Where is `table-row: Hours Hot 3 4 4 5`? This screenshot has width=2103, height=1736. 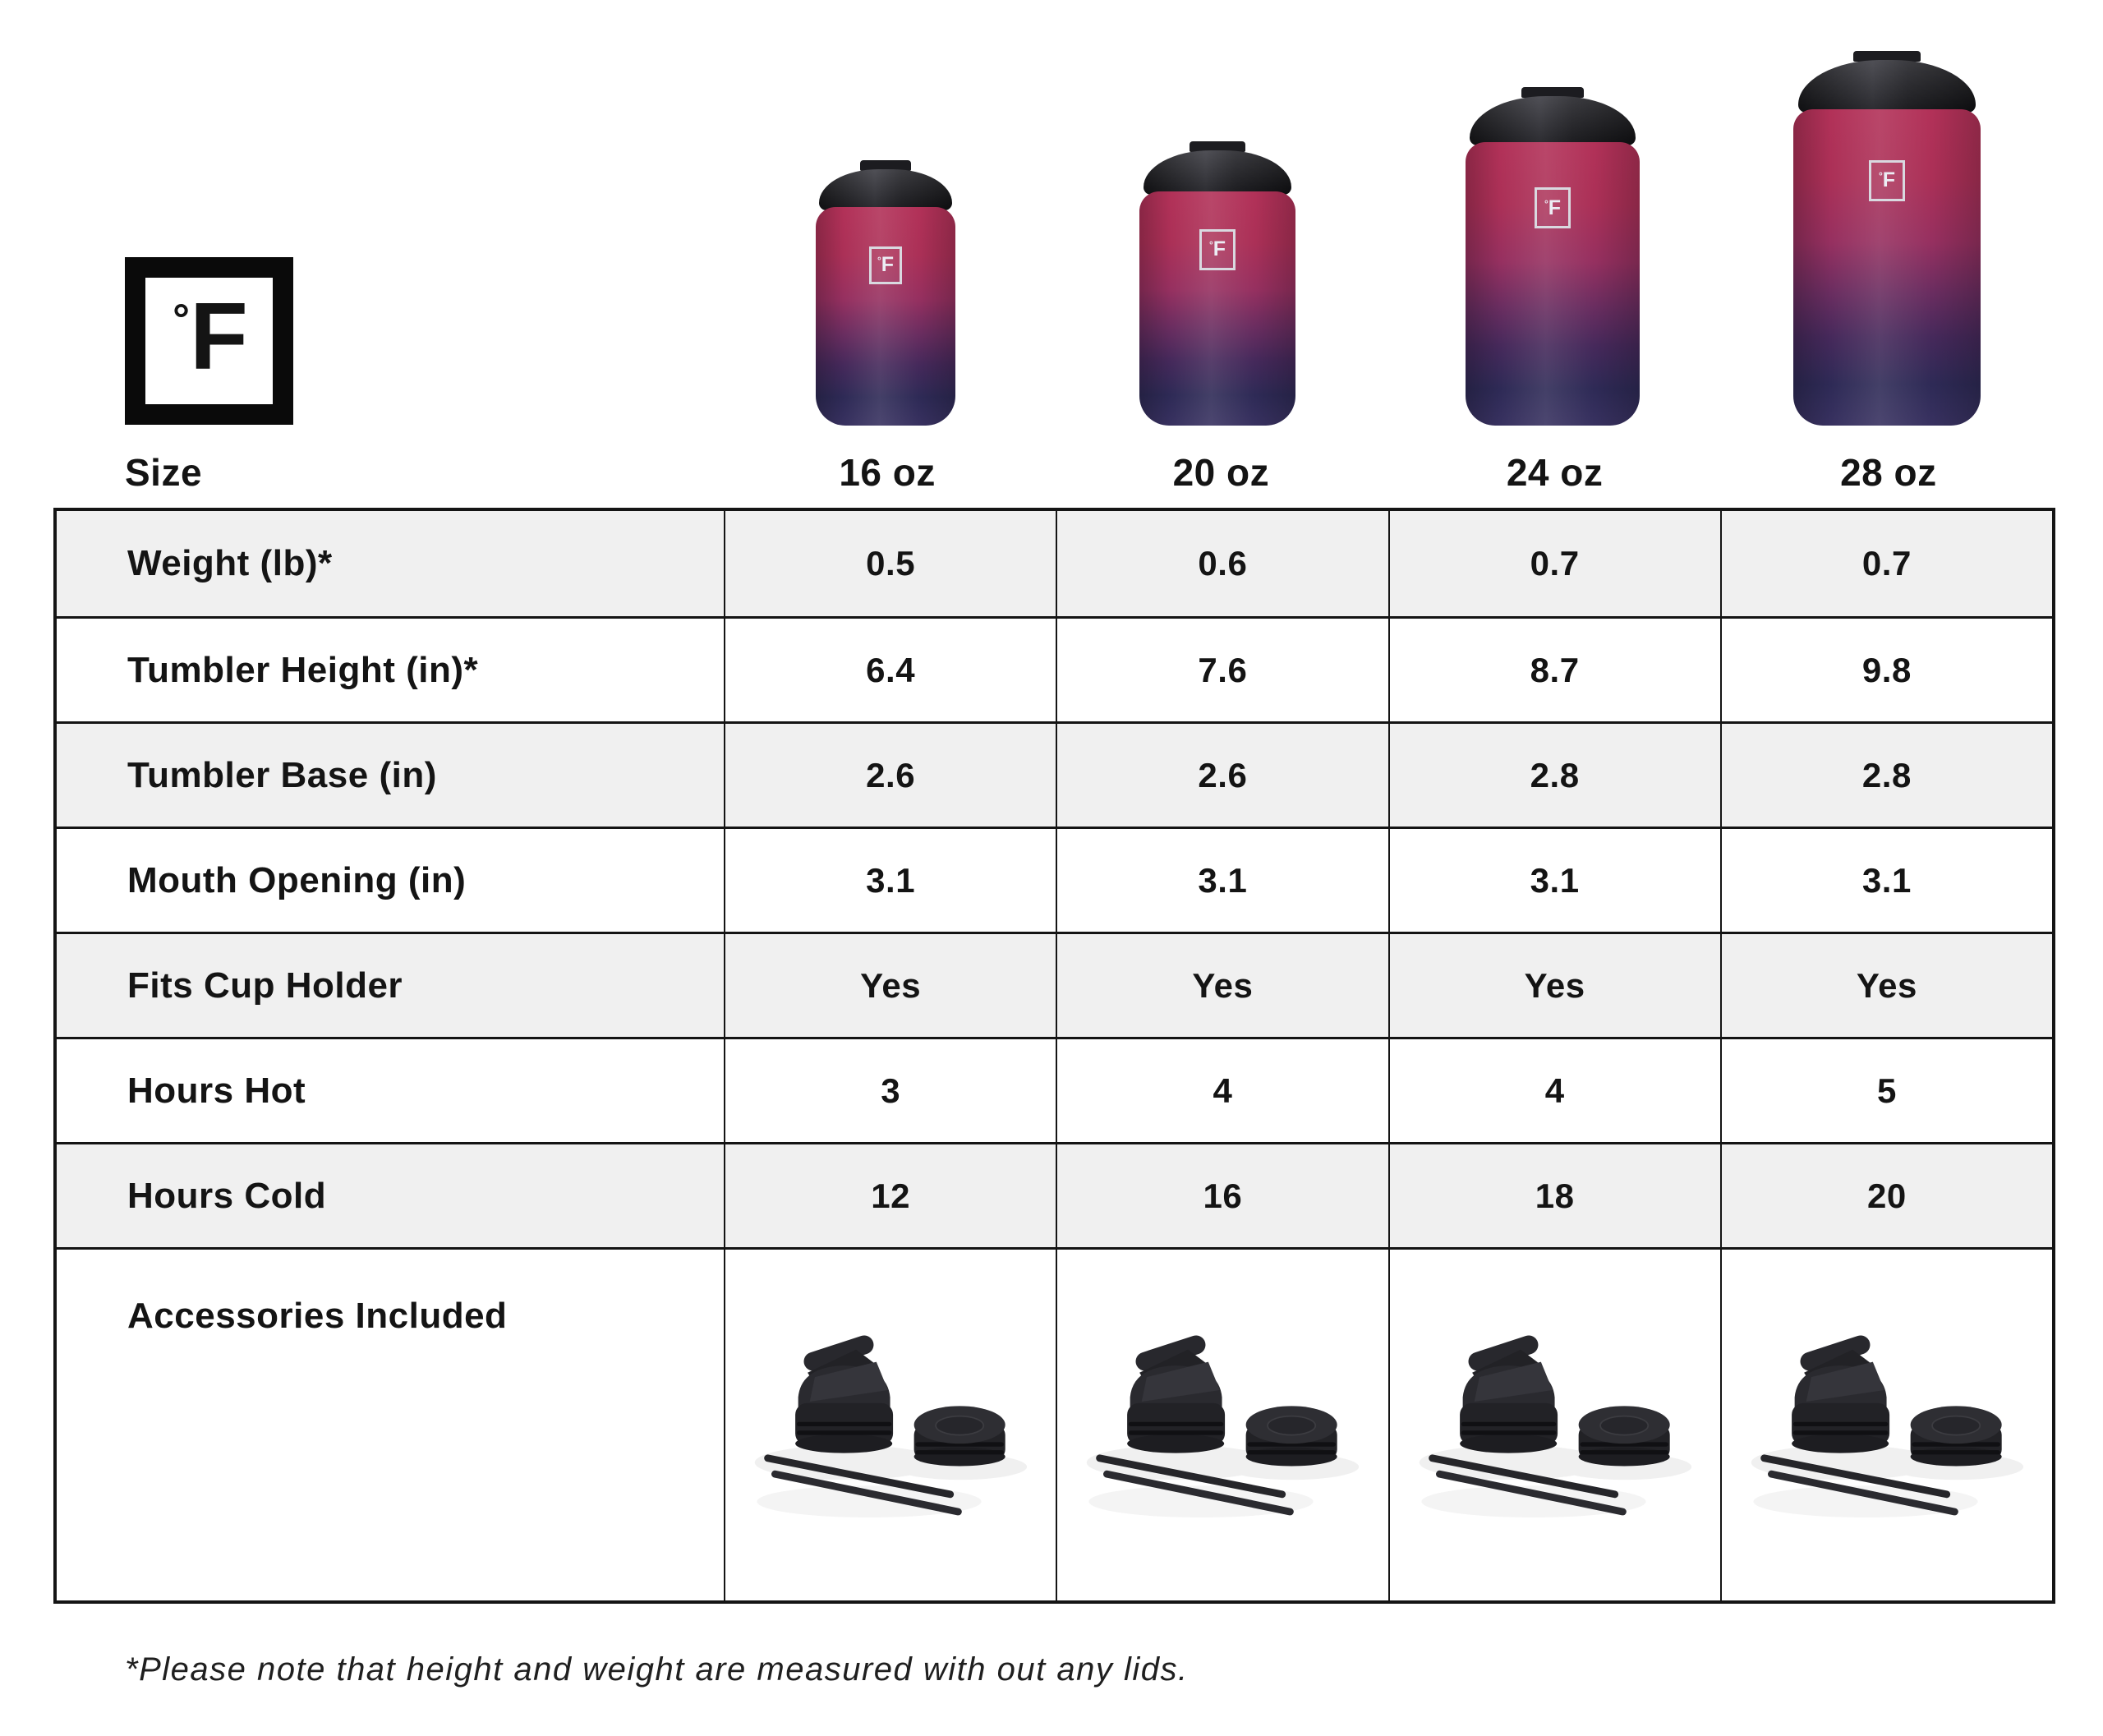 table-row: Hours Hot 3 4 4 5 is located at coordinates (1054, 1089).